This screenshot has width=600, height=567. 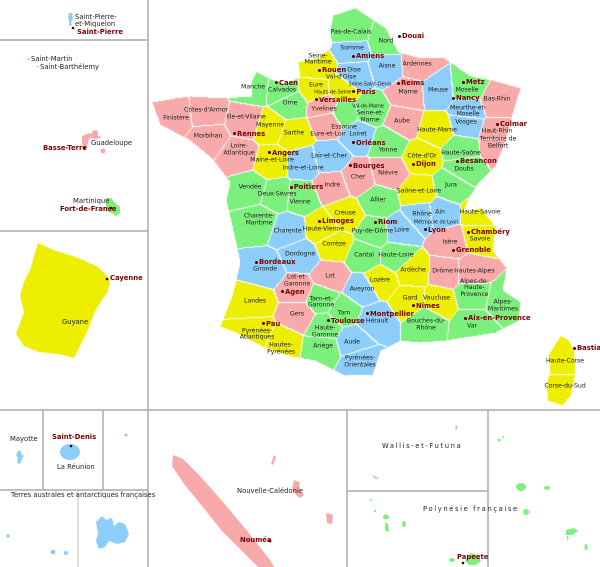 I want to click on fort-de-france-capital: Fort-de-France, so click(x=88, y=209).